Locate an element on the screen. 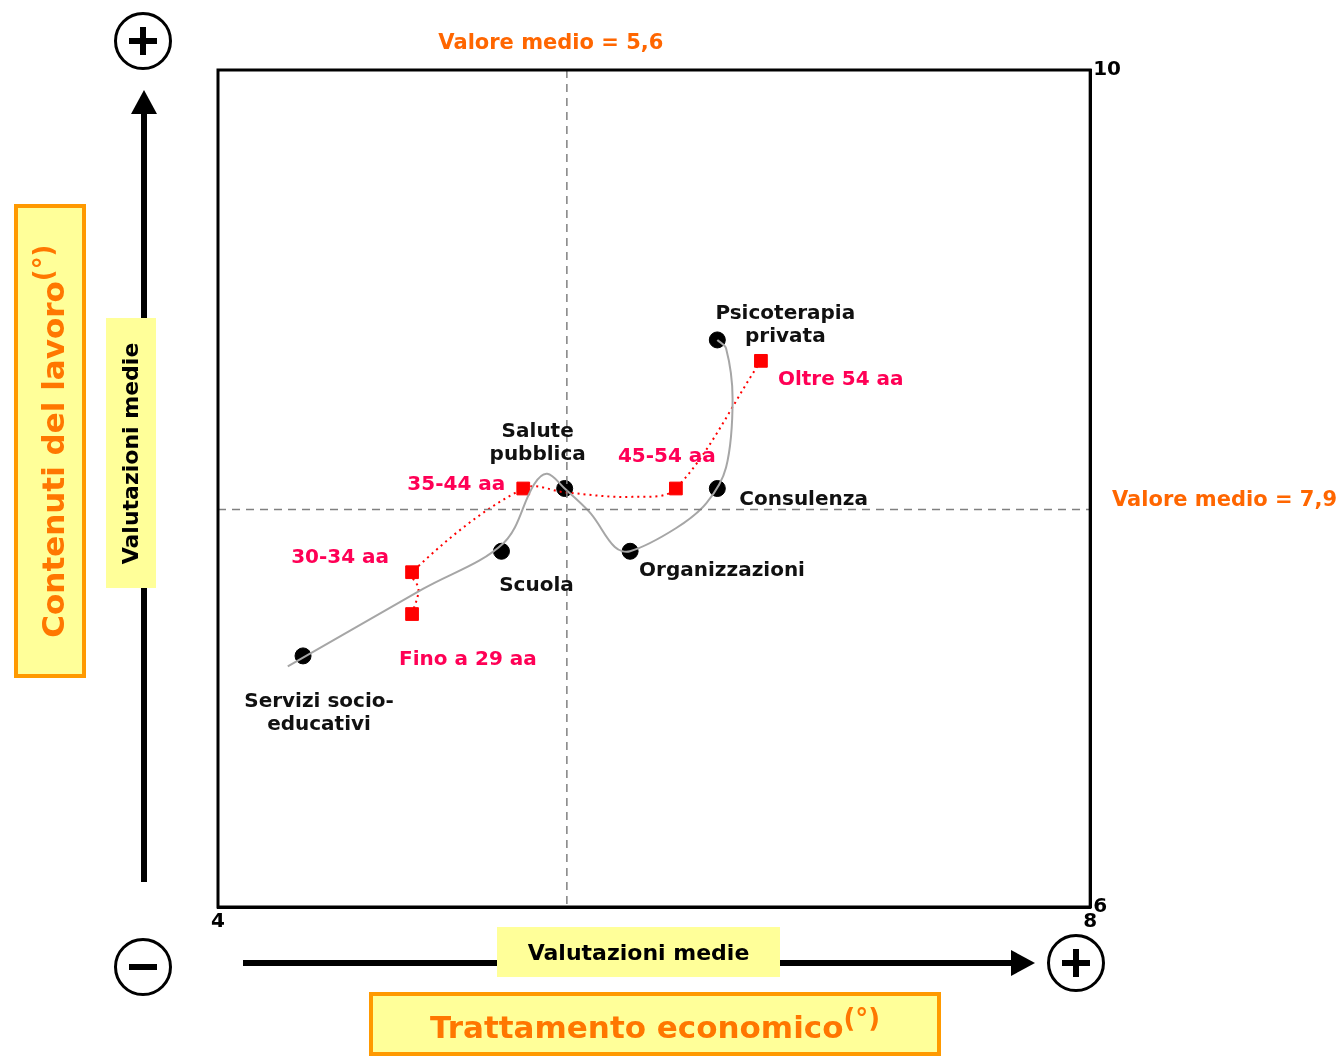  ref-line-label: Valore medio = 7,9 is located at coordinates (1225, 498).